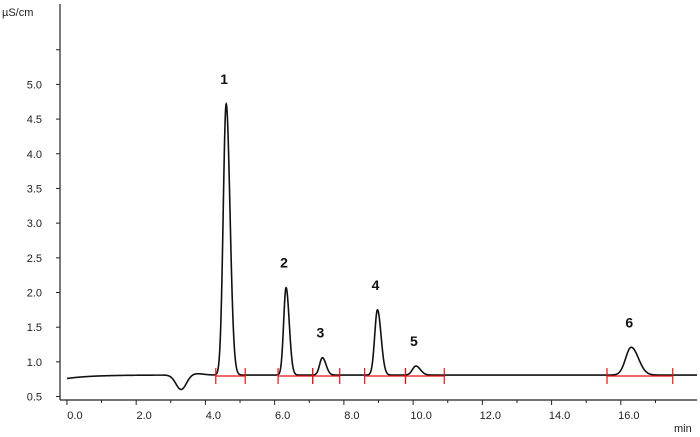 The width and height of the screenshot is (700, 437). Describe the element at coordinates (34, 155) in the screenshot. I see `y-tick-label: 4.0` at that location.